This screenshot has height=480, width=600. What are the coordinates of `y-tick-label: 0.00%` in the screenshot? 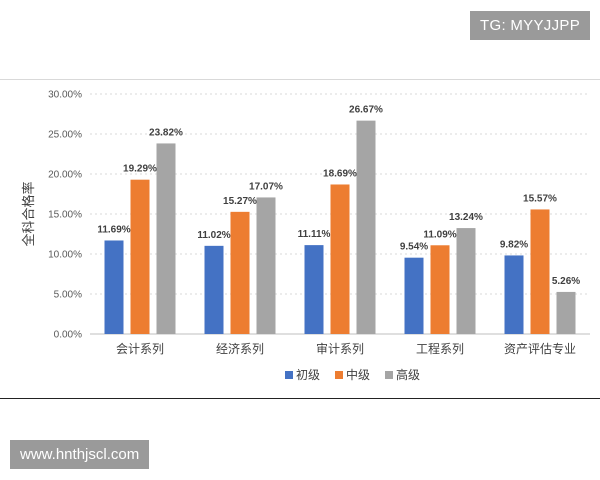 It's located at (68, 335).